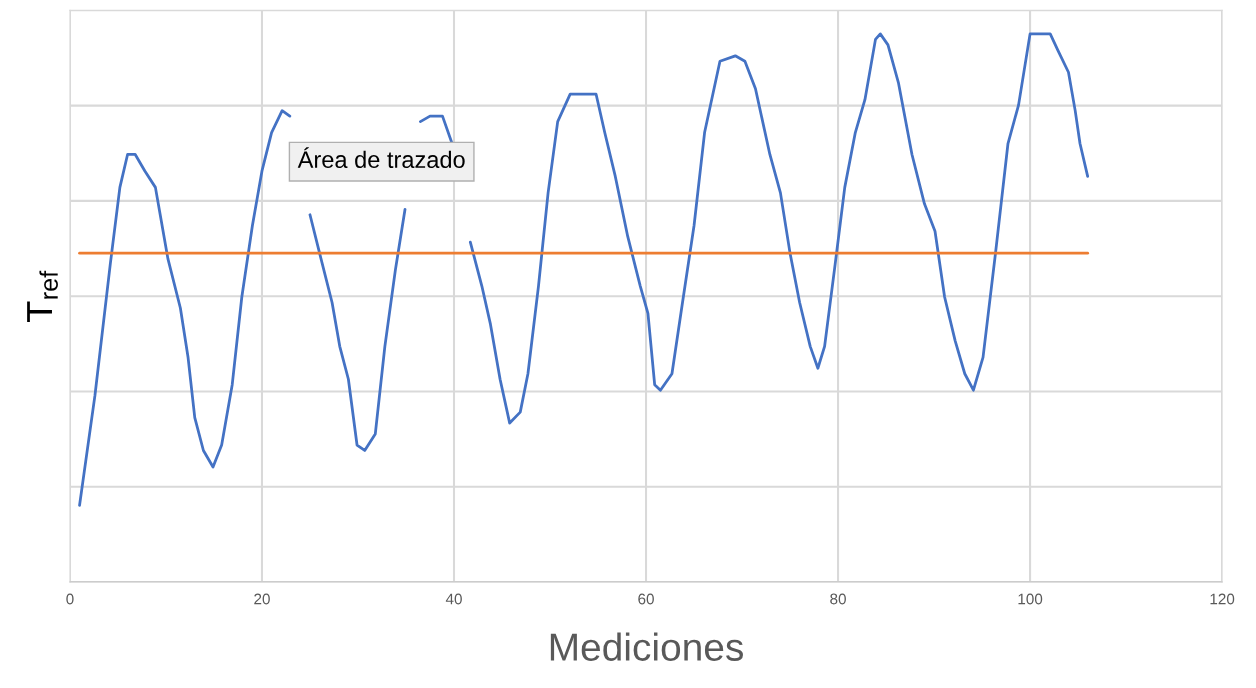 This screenshot has width=1256, height=688. Describe the element at coordinates (453, 599) in the screenshot. I see `x-tick-label: 40` at that location.